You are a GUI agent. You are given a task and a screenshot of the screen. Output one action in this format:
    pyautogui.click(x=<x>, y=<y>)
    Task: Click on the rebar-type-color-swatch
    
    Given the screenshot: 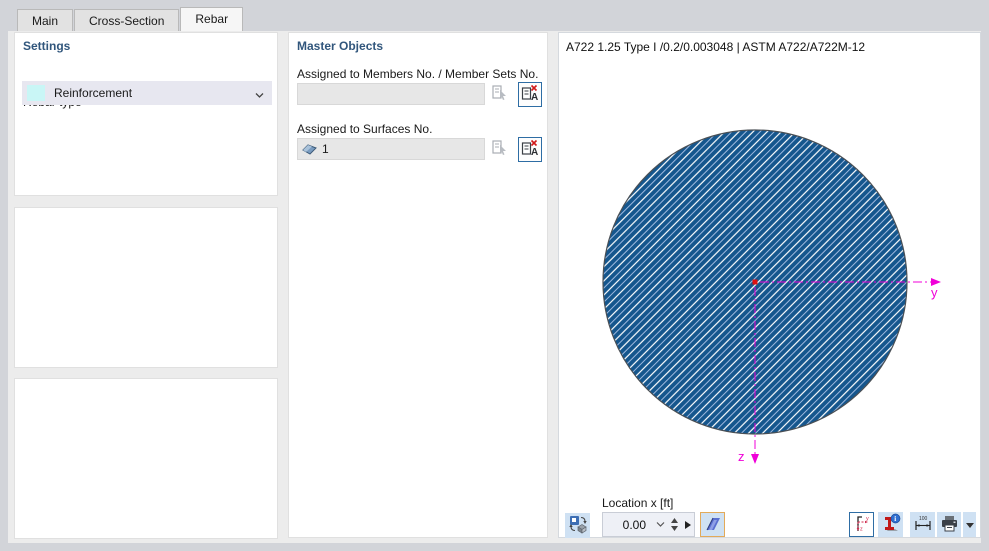 What is the action you would take?
    pyautogui.click(x=36, y=93)
    